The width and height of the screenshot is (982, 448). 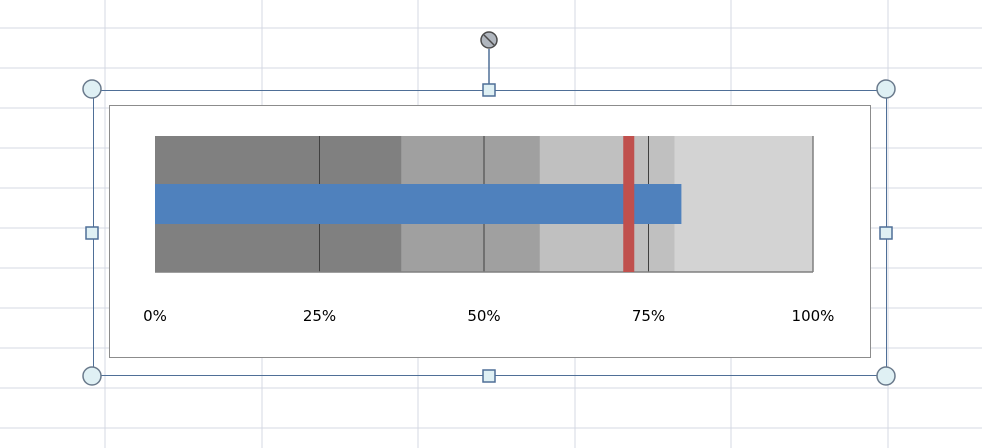 What do you see at coordinates (629, 204) in the screenshot?
I see `target-marker` at bounding box center [629, 204].